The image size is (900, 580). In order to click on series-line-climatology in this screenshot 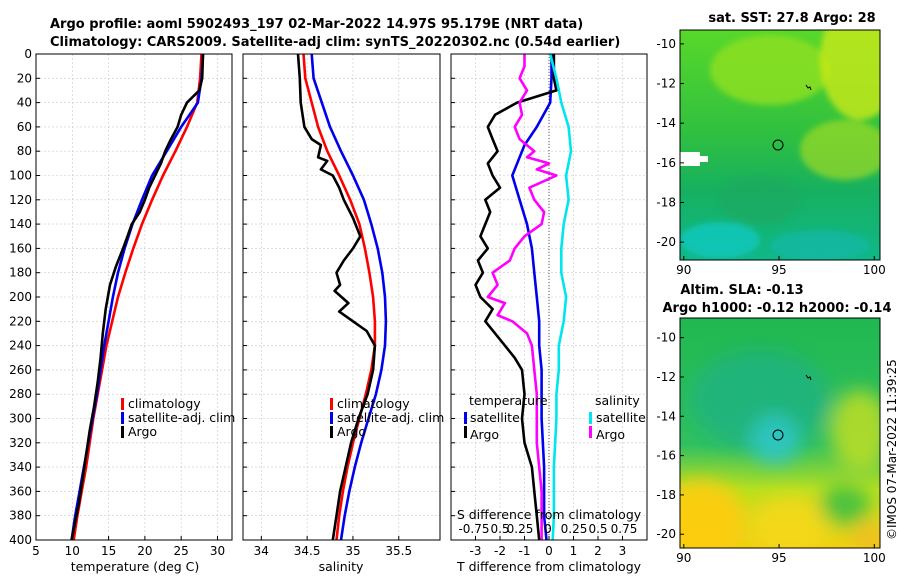, I will do `click(137, 297)`.